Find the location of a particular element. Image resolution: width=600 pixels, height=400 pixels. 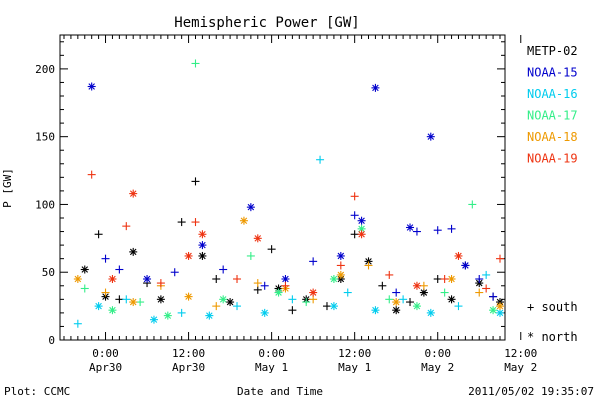

marker-legend-entry: * north is located at coordinates (552, 337).